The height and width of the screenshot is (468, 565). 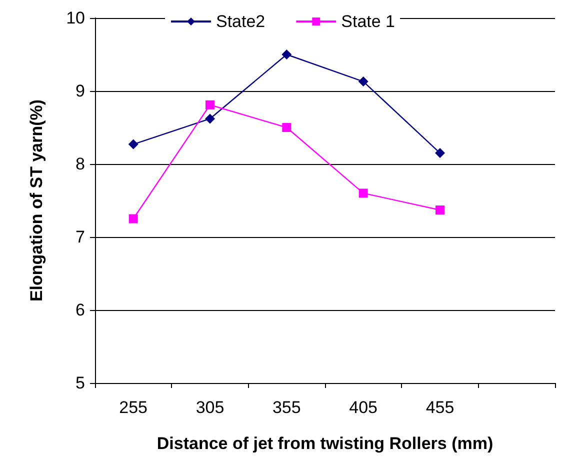 I want to click on x-tick-label: 405, so click(x=363, y=407).